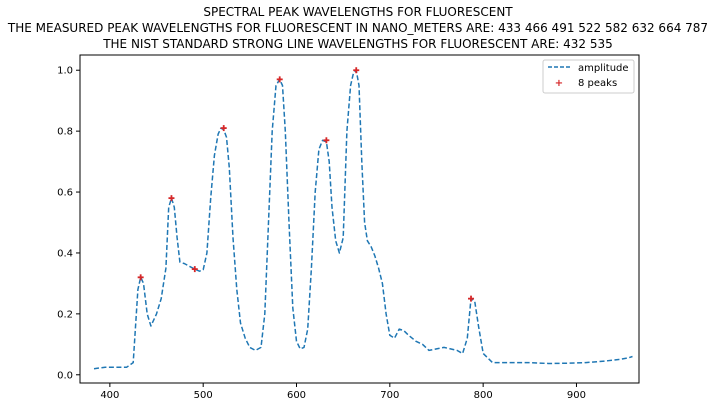 The width and height of the screenshot is (717, 403). I want to click on x-tick-label: 900, so click(576, 395).